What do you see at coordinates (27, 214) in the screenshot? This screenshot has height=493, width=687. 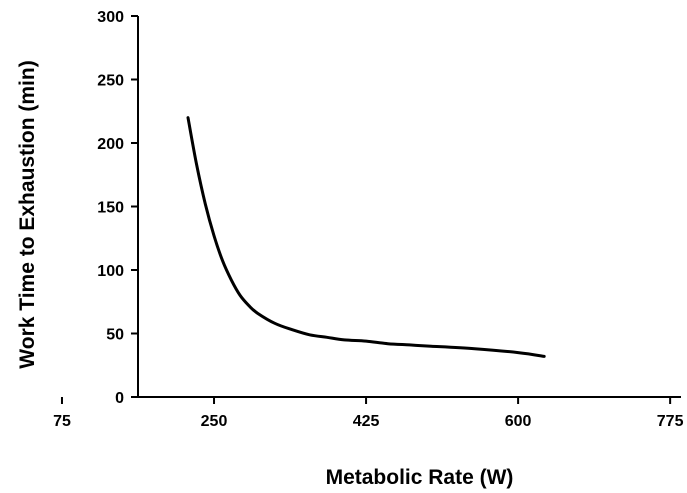 I see `y-axis-label: Work Time to Exhaustion (min)` at bounding box center [27, 214].